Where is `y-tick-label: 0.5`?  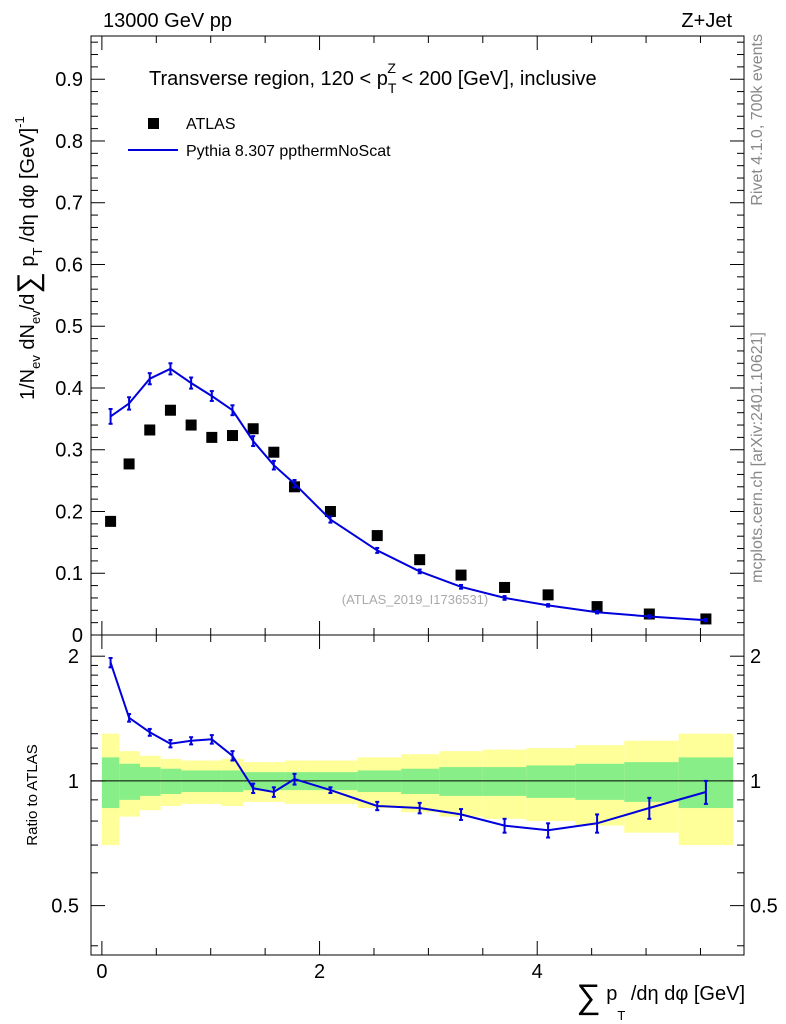
y-tick-label: 0.5 is located at coordinates (69, 327).